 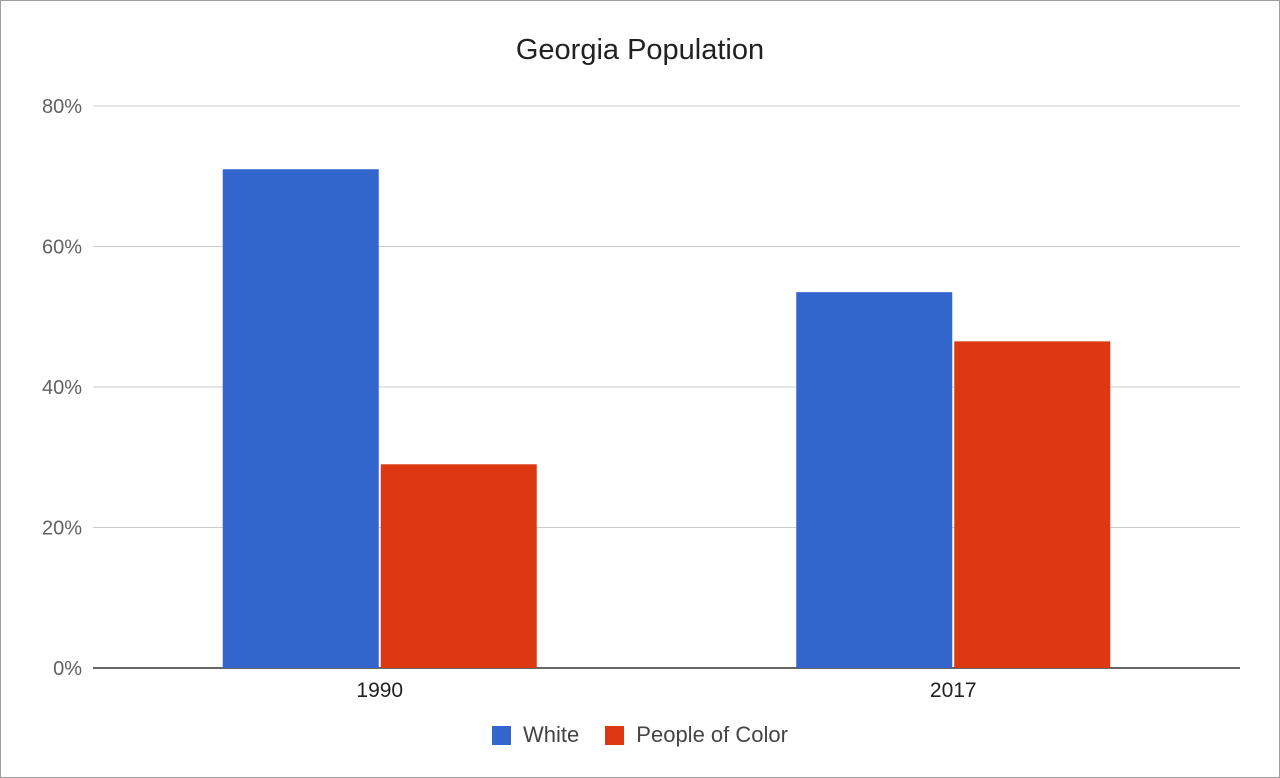 I want to click on y-tick-label: 0%, so click(x=67, y=669).